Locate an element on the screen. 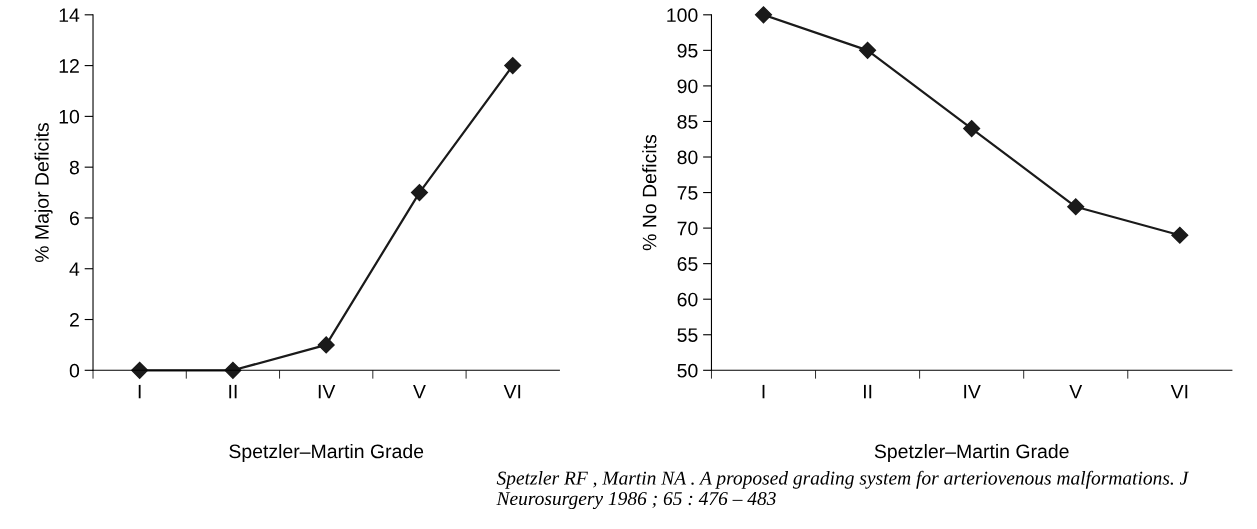  text: Spetzler RF , Martin NA . A proposed grading system for arteriovenous malformations. J Neurosurgery 1986 ; 65 : 476 – 483 is located at coordinates (842, 490).